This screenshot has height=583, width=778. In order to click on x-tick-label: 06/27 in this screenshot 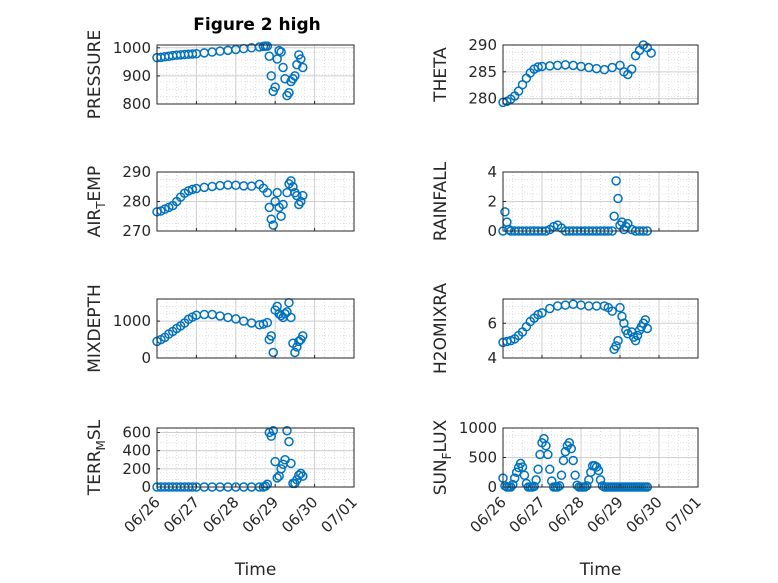, I will do `click(527, 514)`.